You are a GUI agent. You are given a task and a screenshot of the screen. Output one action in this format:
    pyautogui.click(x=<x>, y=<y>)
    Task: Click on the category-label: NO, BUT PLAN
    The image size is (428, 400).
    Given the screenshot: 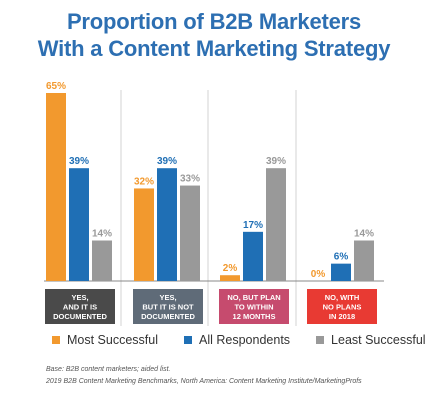 What is the action you would take?
    pyautogui.click(x=253, y=297)
    